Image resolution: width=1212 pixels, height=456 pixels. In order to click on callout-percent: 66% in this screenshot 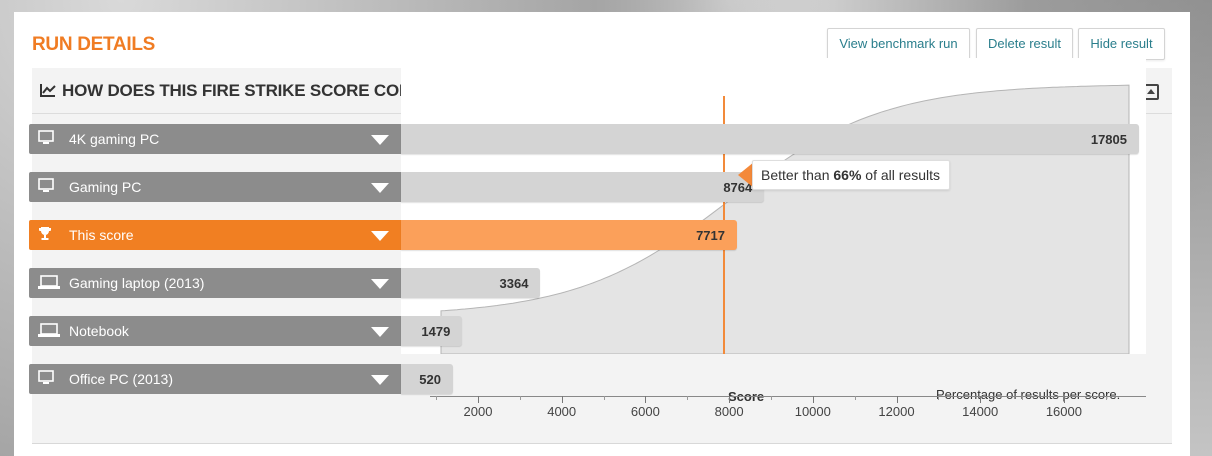, I will do `click(847, 175)`.